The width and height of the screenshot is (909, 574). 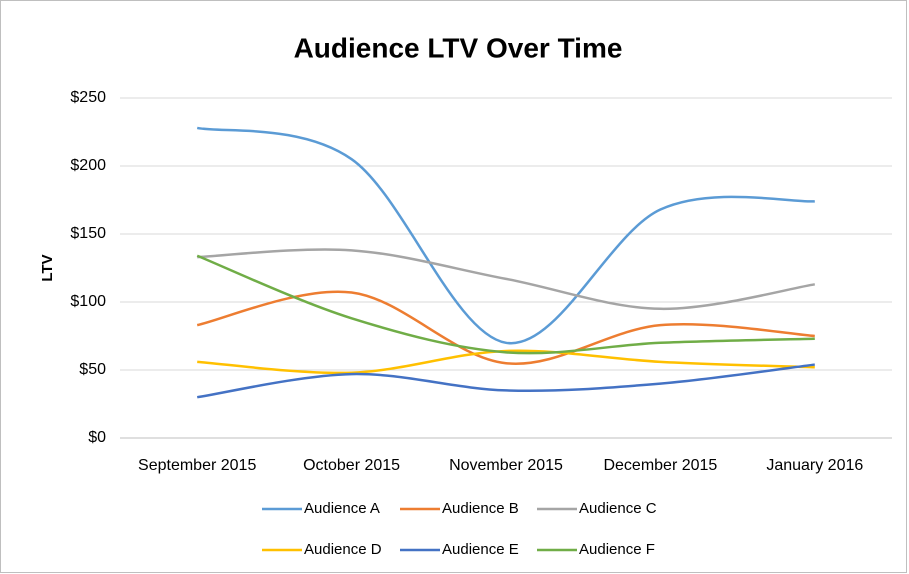 What do you see at coordinates (342, 508) in the screenshot?
I see `legend-label: Audience A` at bounding box center [342, 508].